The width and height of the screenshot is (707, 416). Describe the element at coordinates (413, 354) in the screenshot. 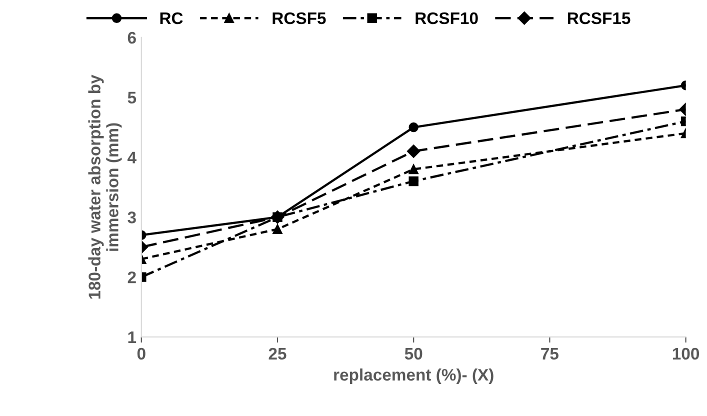

I see `x-tick-label: 50` at that location.